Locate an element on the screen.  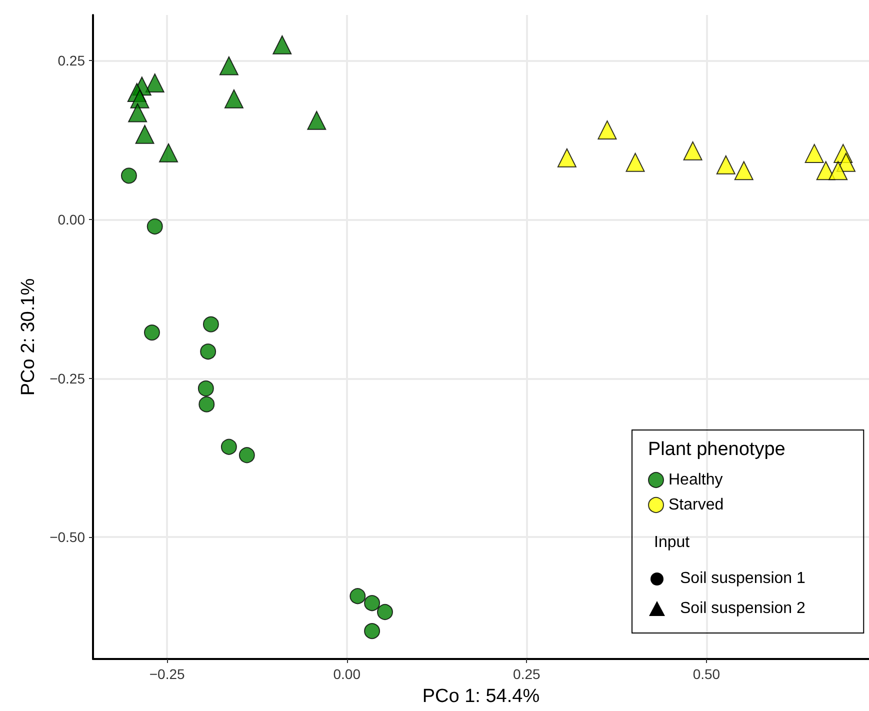
x-tick-label: 0.25 is located at coordinates (527, 674).